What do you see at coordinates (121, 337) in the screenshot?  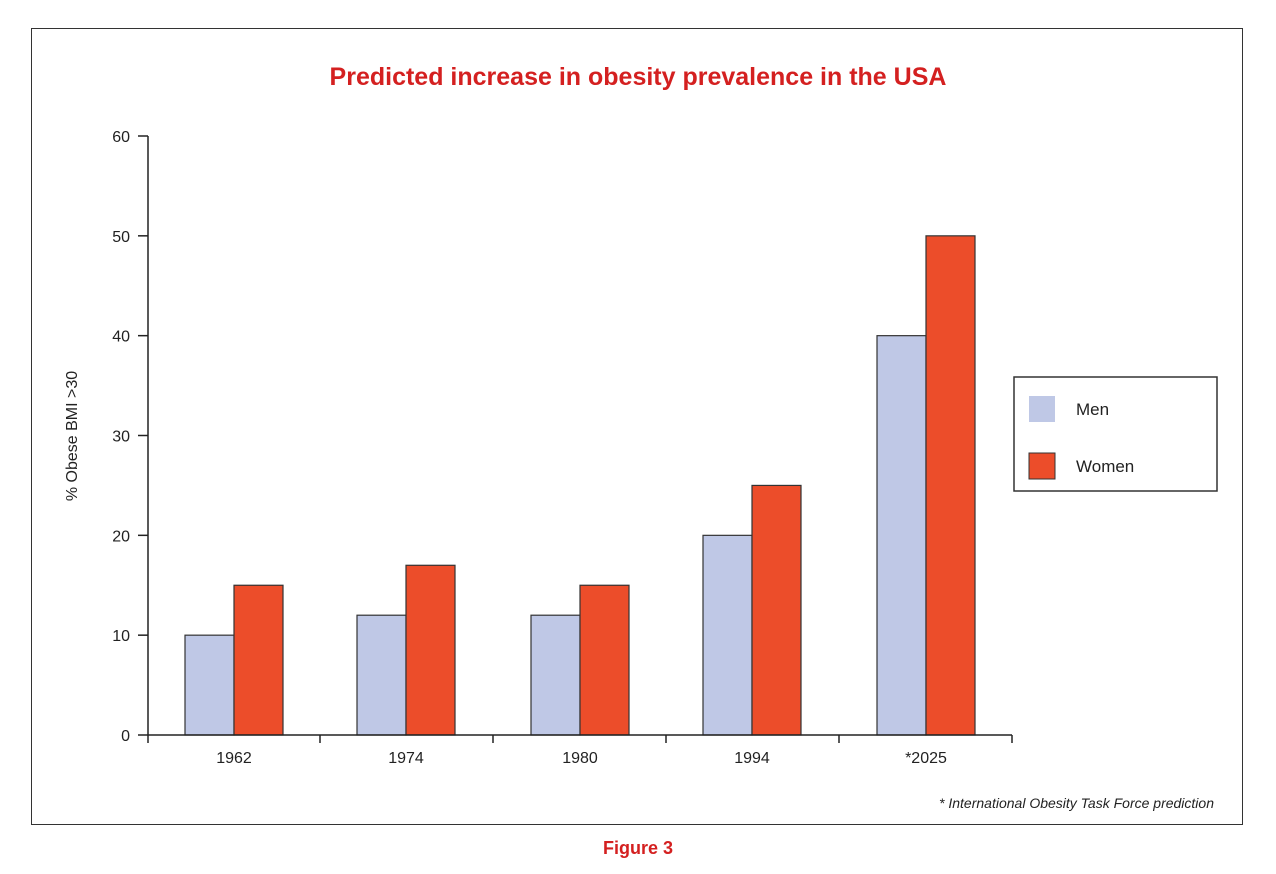 I see `y-tick-label: 40` at bounding box center [121, 337].